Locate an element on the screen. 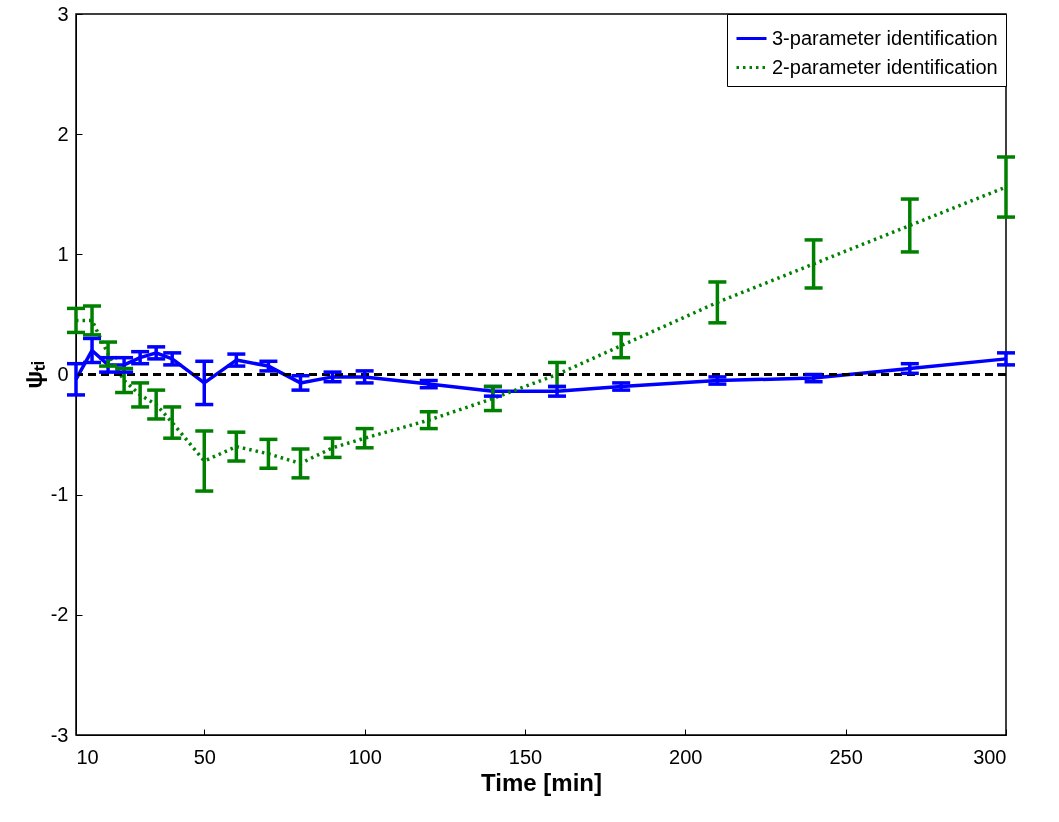 This screenshot has width=1059, height=822. y-tick-label: -2 is located at coordinates (59, 614).